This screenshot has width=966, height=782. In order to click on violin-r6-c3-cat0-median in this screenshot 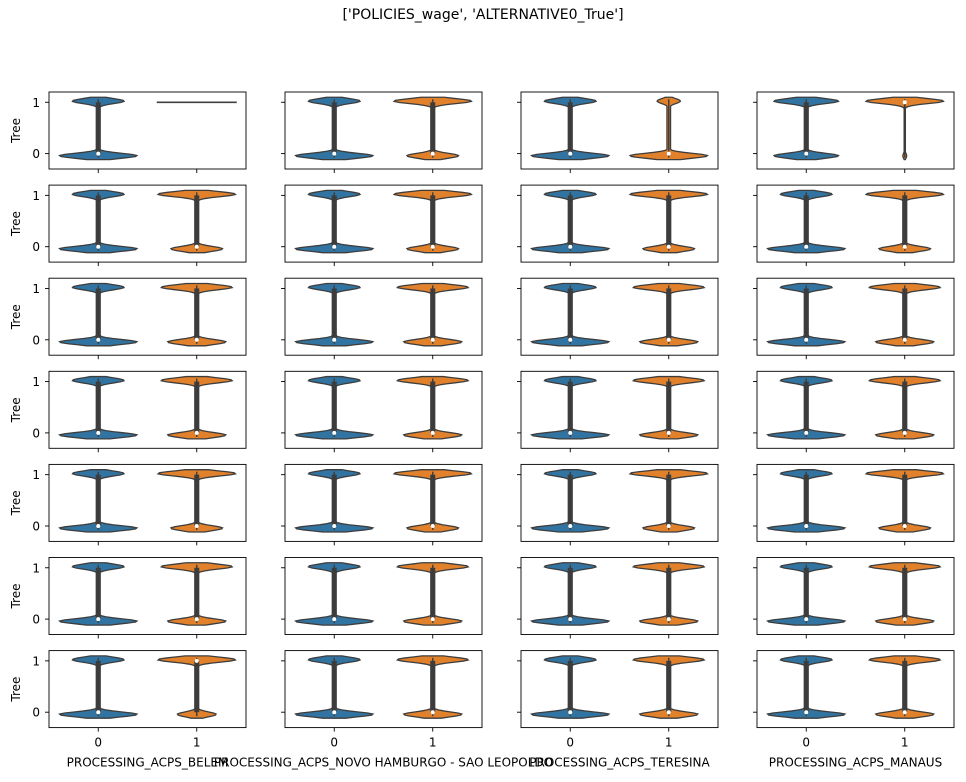, I will do `click(806, 712)`.